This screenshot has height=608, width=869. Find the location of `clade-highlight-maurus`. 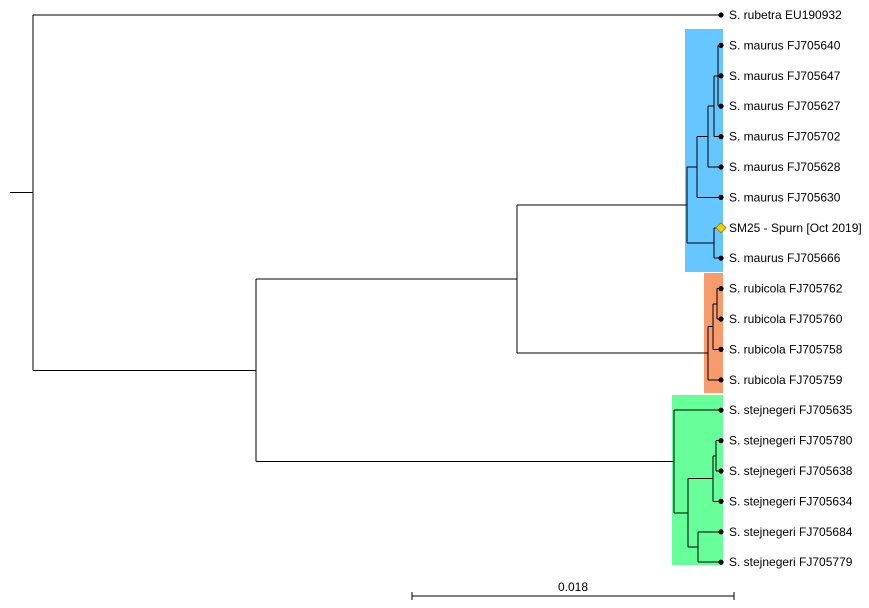

clade-highlight-maurus is located at coordinates (704, 150).